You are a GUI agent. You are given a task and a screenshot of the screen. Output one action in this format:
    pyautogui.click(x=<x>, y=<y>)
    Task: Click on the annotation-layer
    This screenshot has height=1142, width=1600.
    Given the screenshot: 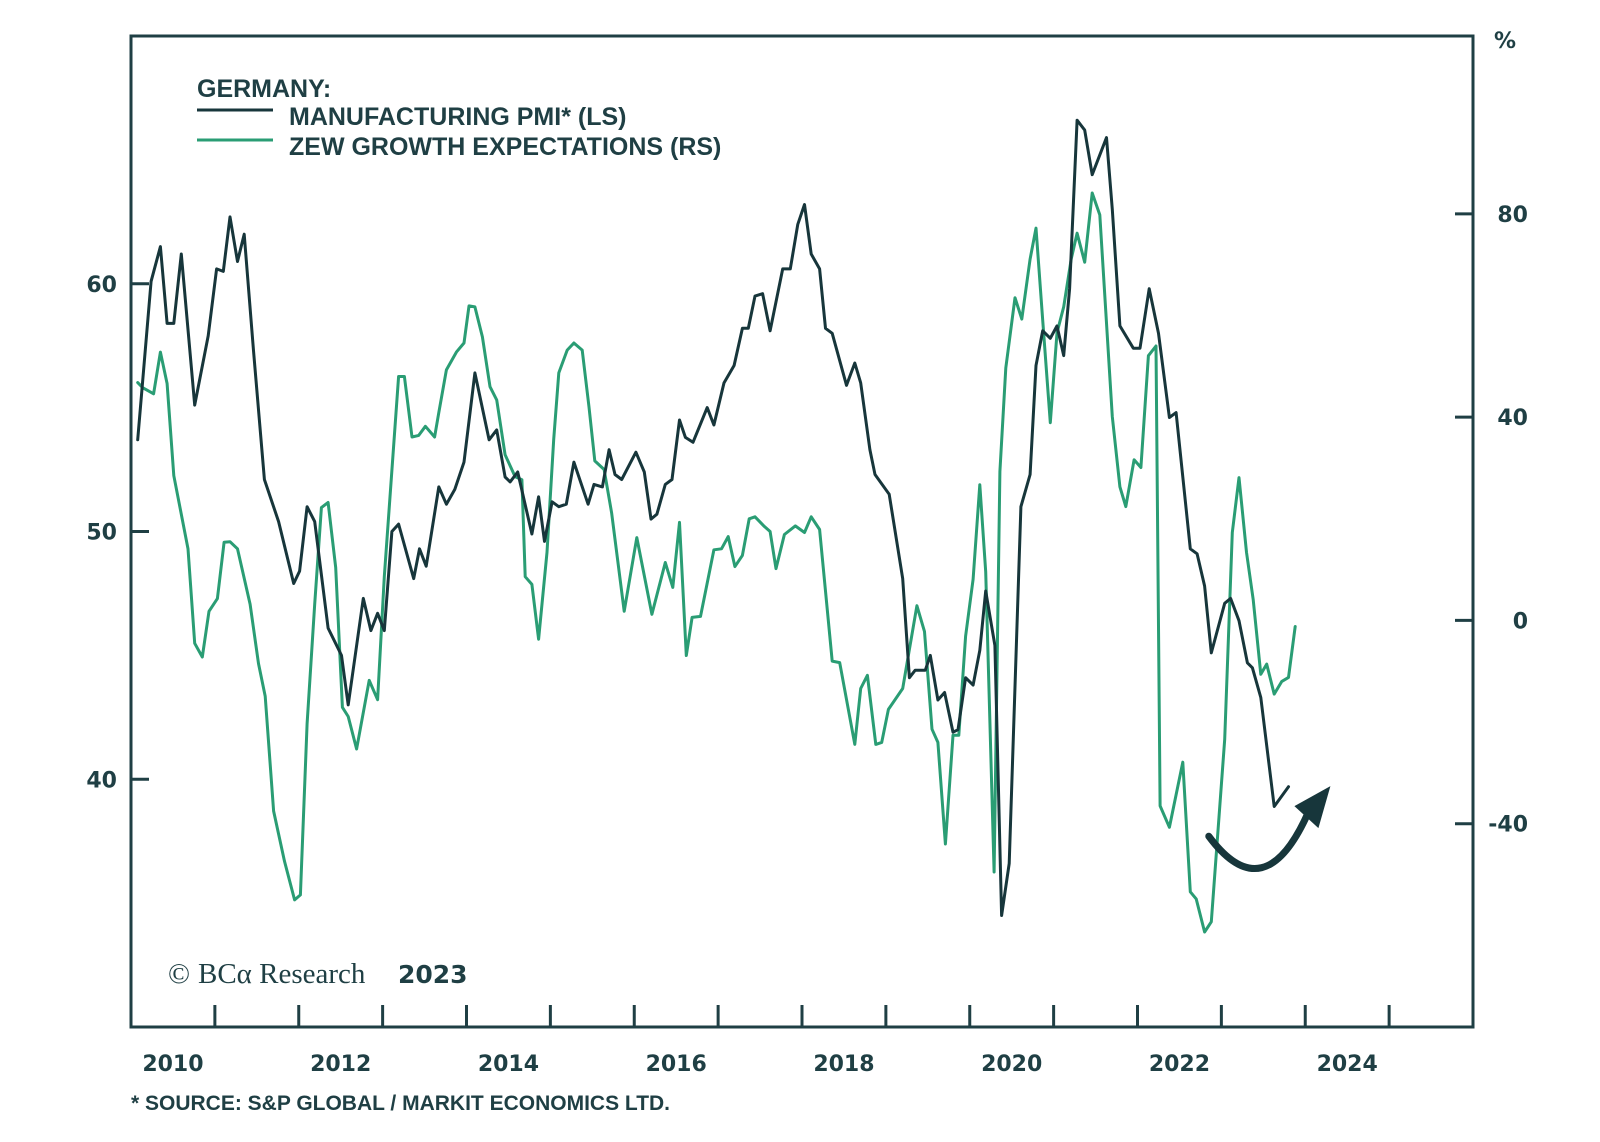 What is the action you would take?
    pyautogui.click(x=1268, y=829)
    